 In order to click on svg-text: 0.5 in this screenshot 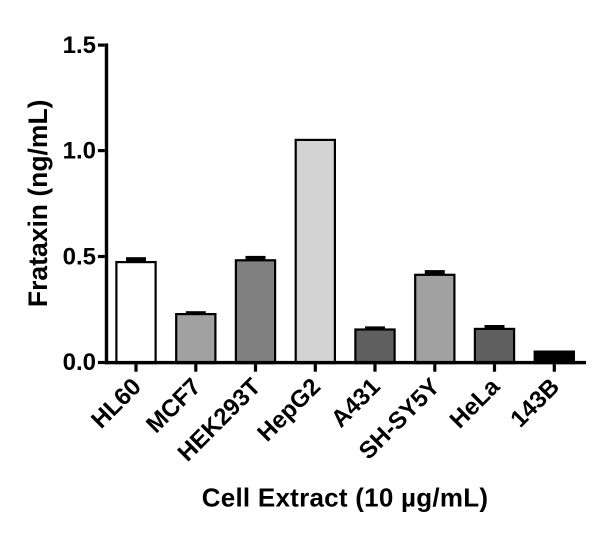, I will do `click(79, 257)`.